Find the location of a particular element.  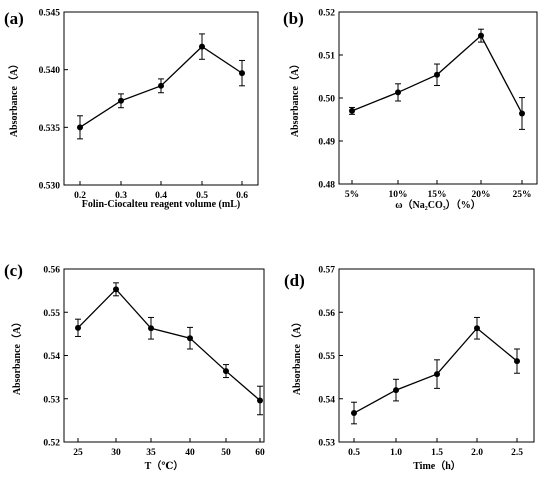

panel-a-x-tick-label: 0.5 is located at coordinates (202, 196).